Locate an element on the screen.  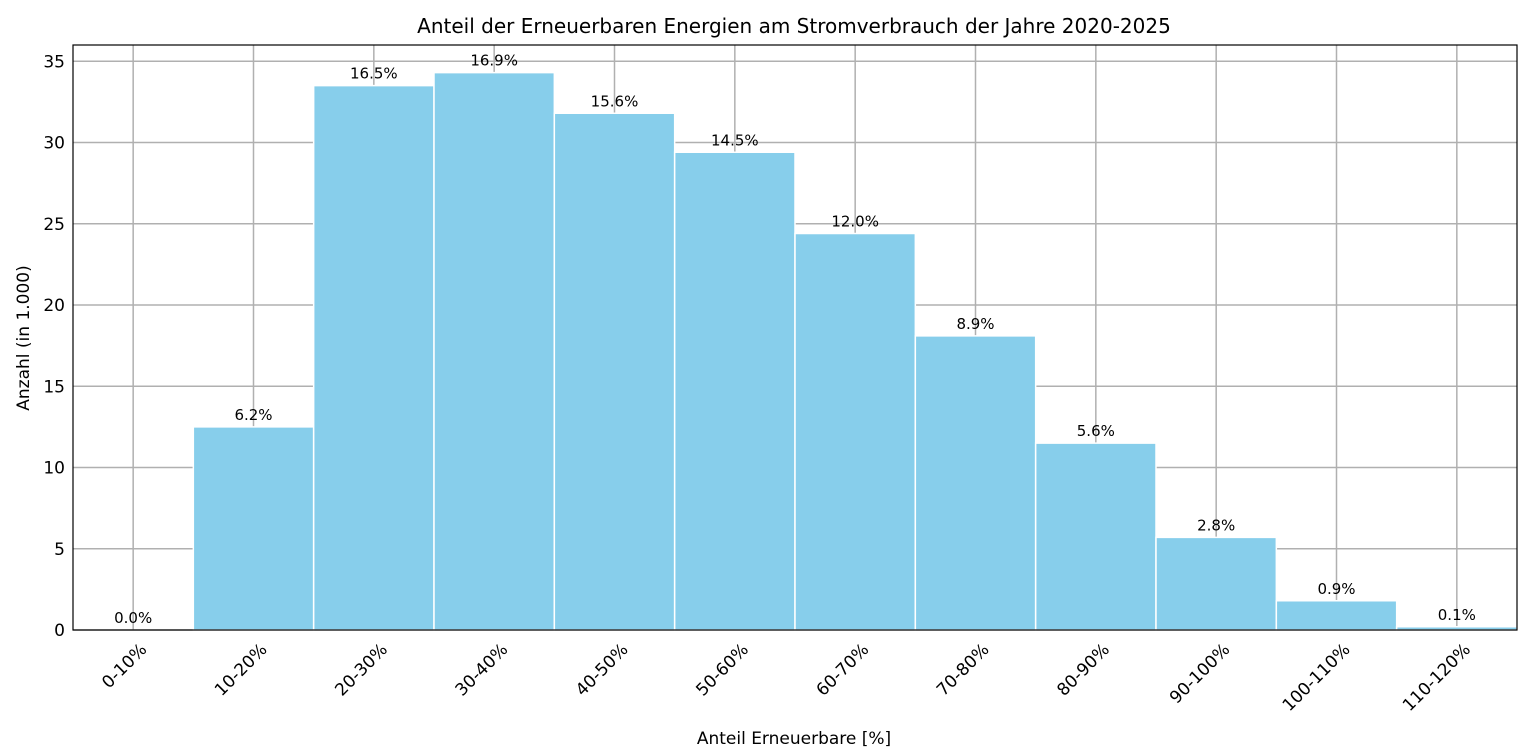
y-tick-label: 10 is located at coordinates (54, 469).